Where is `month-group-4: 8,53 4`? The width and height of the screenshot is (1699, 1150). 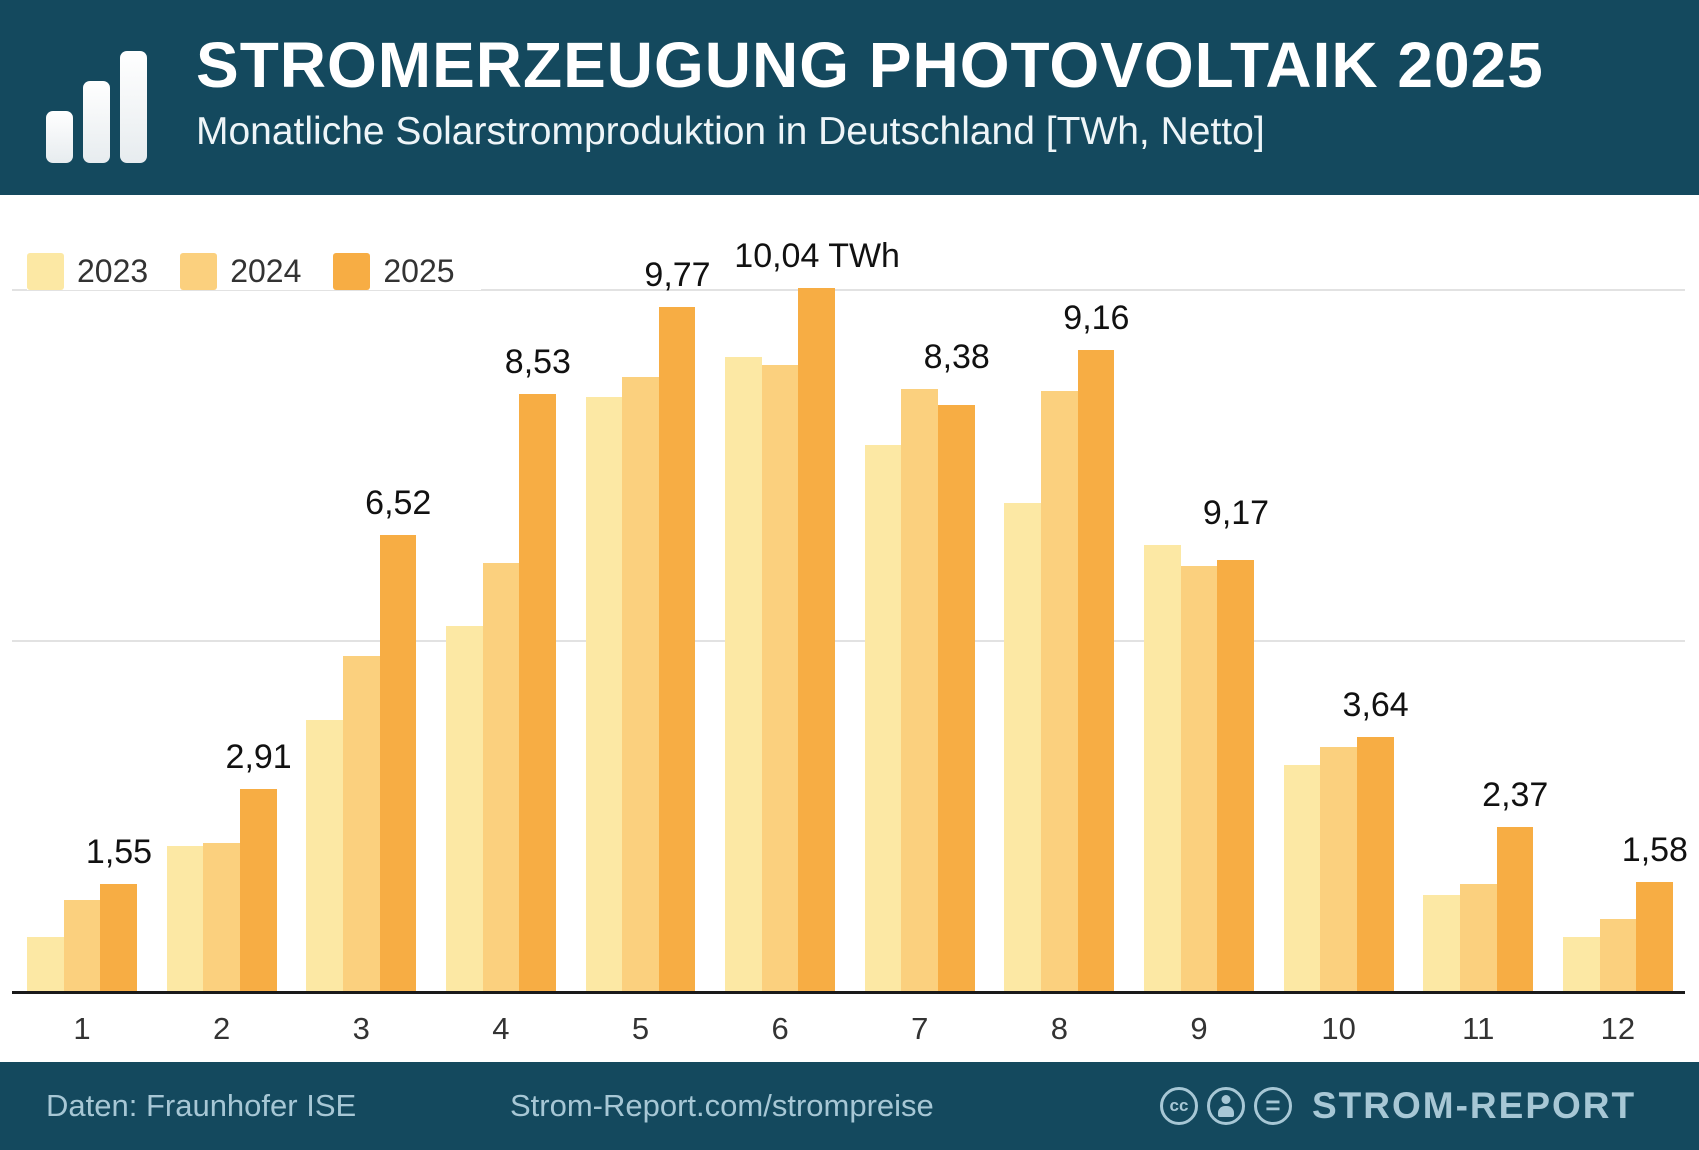 month-group-4: 8,53 4 is located at coordinates (508, 620).